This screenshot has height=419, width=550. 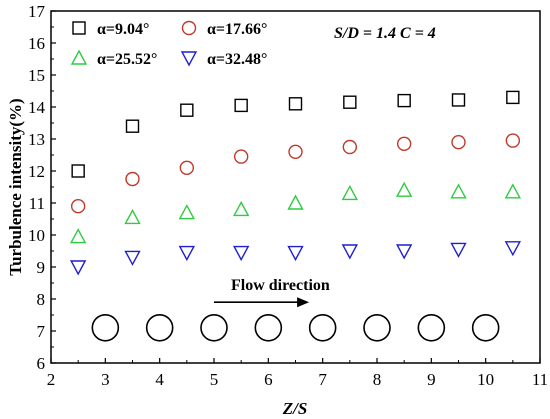 I want to click on arrow-head, so click(x=303, y=302).